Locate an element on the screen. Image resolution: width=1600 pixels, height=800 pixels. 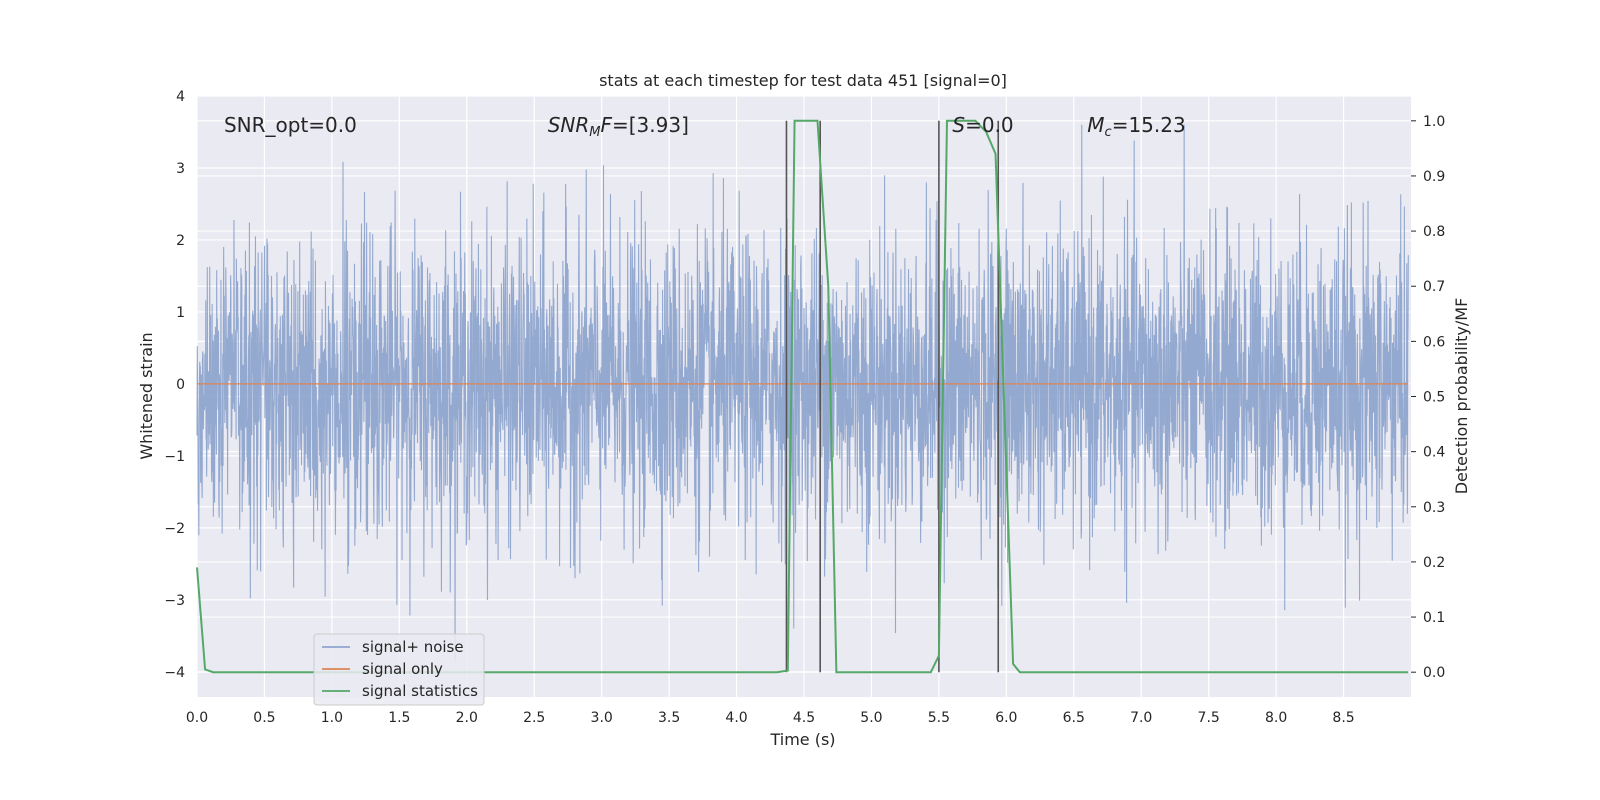
x-tick-label: 8.5 is located at coordinates (1343, 718).